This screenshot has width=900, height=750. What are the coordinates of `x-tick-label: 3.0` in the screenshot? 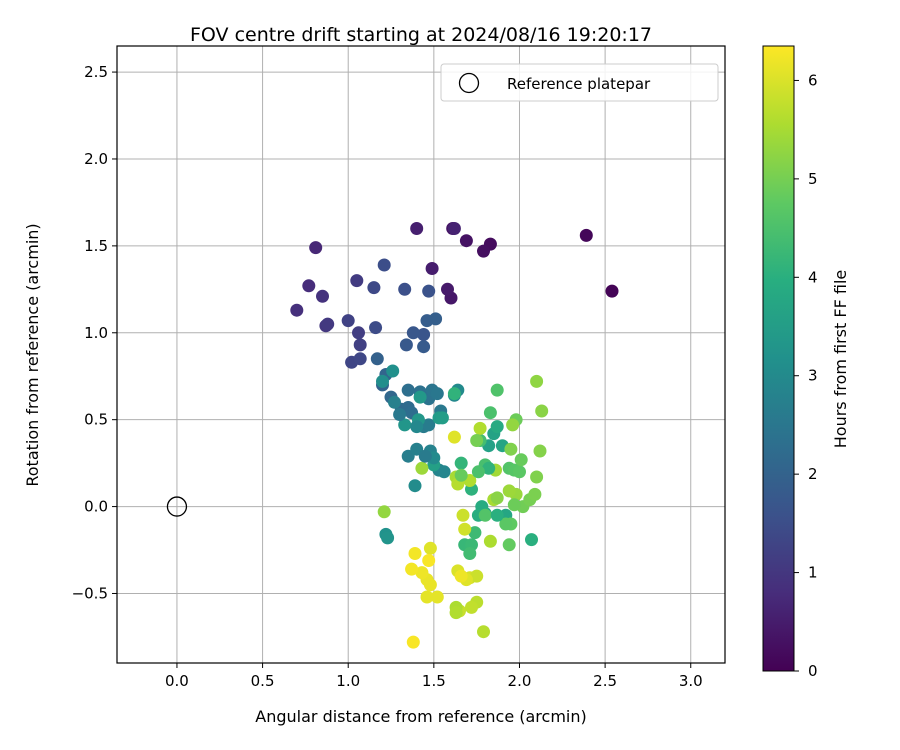 It's located at (691, 681).